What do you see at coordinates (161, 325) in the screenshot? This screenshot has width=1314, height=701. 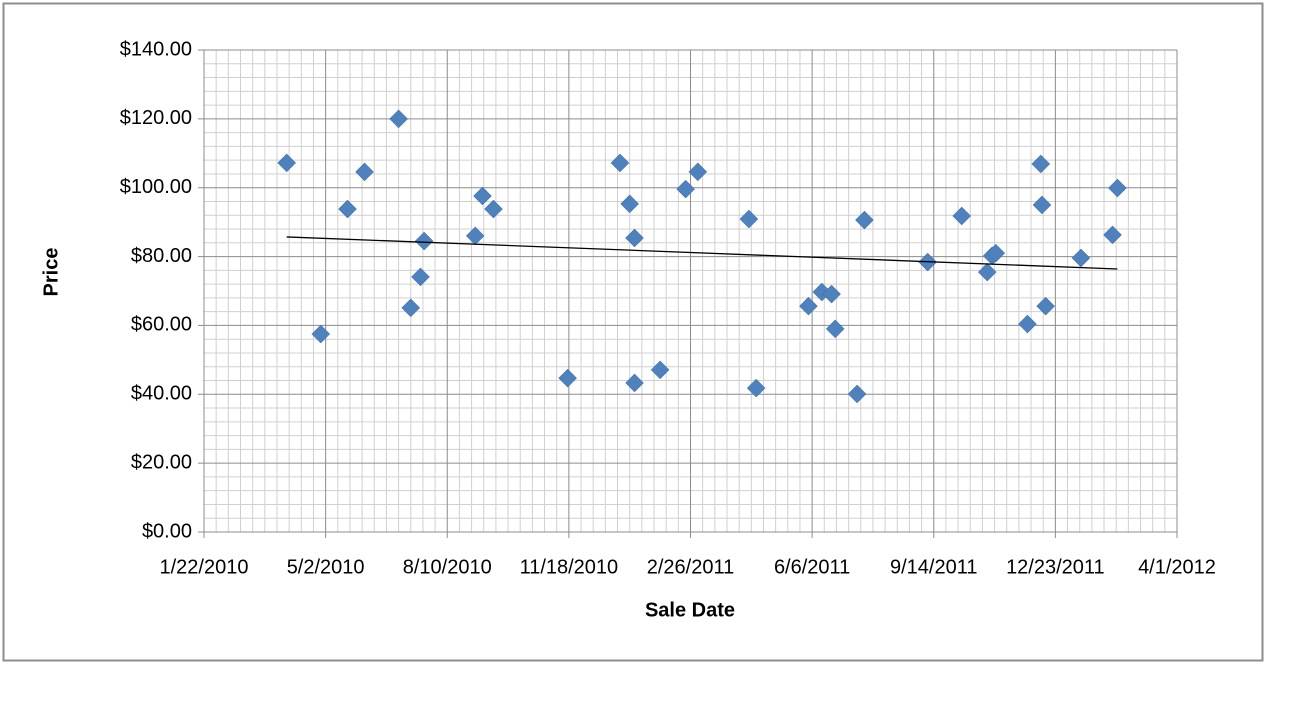 I see `y-tick-label: $60.00` at bounding box center [161, 325].